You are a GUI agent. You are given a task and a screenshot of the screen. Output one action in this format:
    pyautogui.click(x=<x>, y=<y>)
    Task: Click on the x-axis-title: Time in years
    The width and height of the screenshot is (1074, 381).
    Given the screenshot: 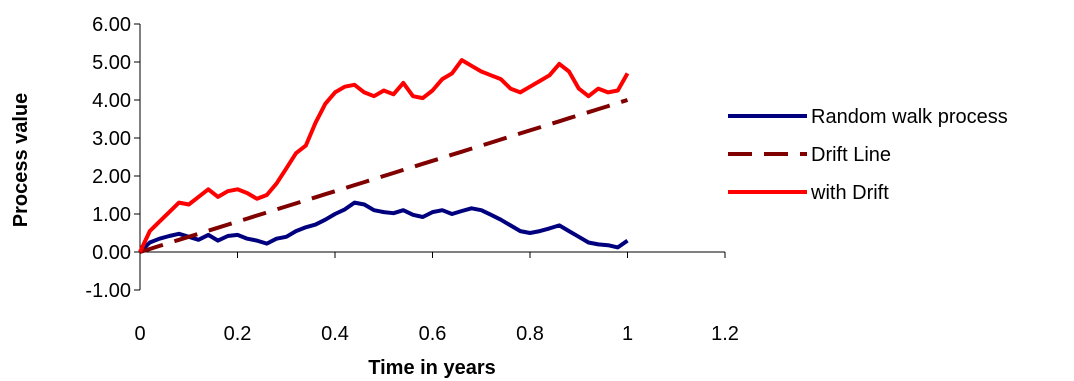 What is the action you would take?
    pyautogui.click(x=431, y=368)
    